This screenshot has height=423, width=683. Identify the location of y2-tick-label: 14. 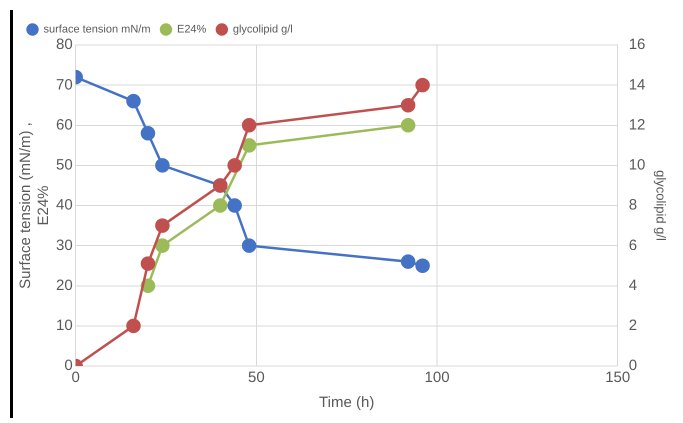
(637, 85).